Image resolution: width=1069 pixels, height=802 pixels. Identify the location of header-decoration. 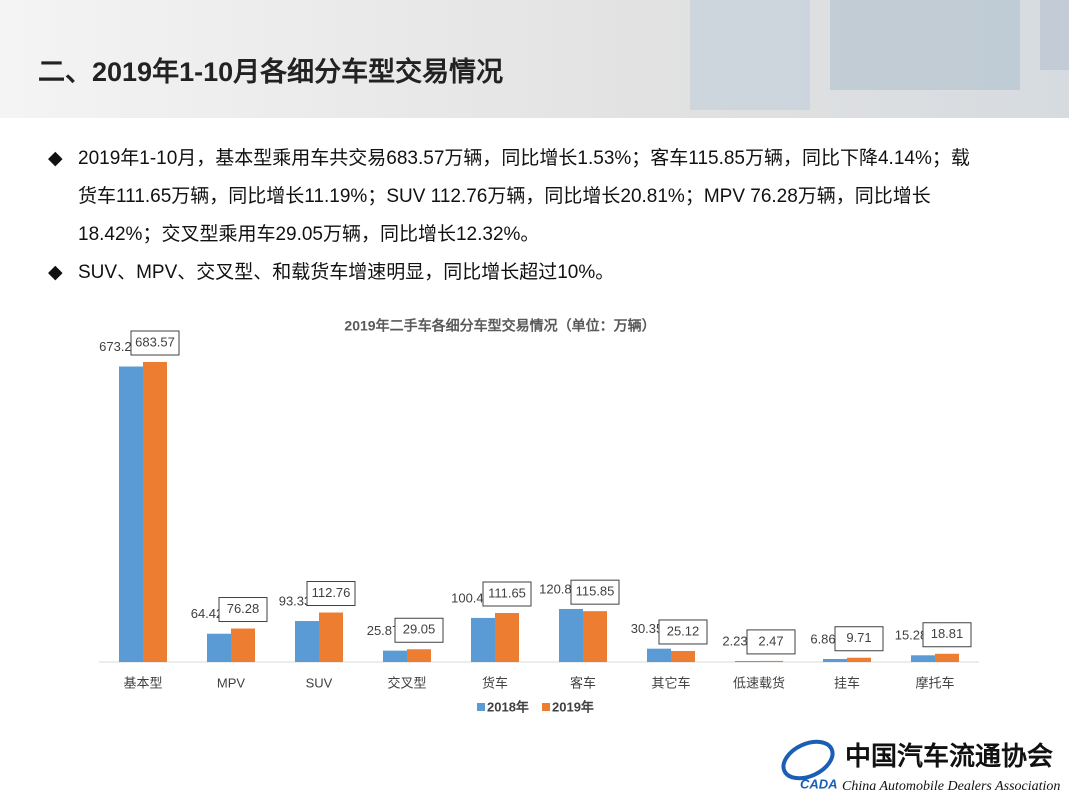
(879, 55).